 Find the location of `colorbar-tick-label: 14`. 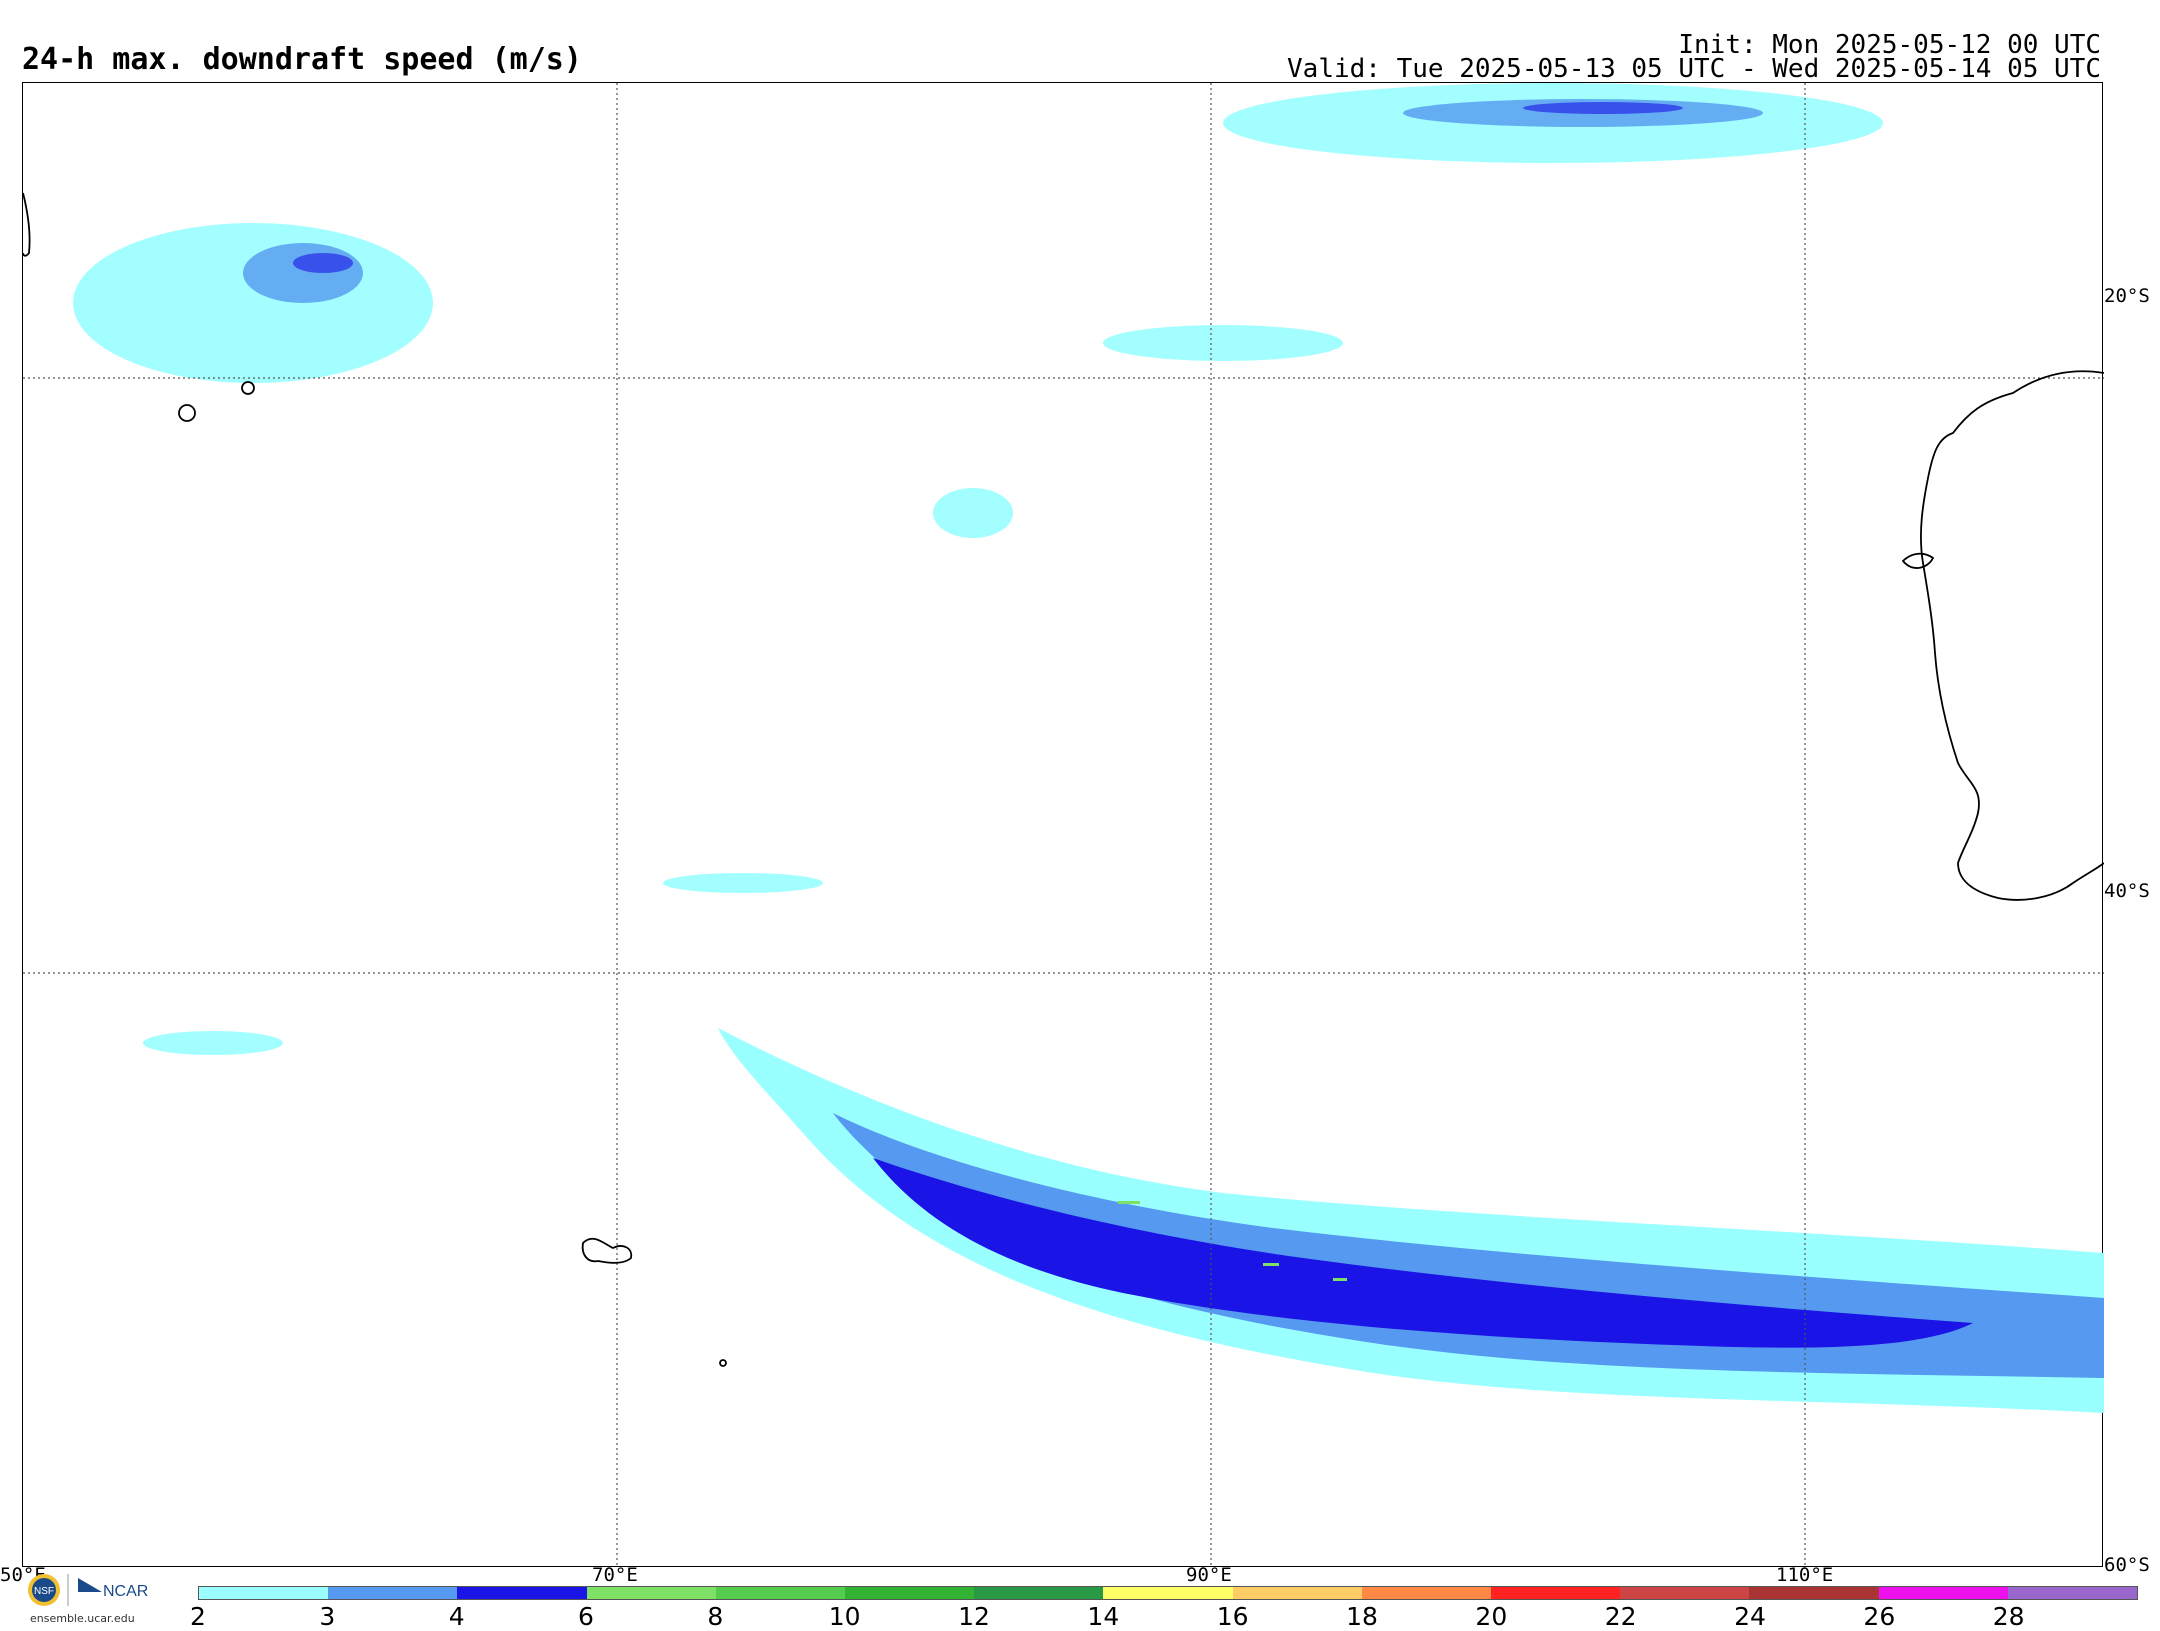

colorbar-tick-label: 14 is located at coordinates (1103, 1616).